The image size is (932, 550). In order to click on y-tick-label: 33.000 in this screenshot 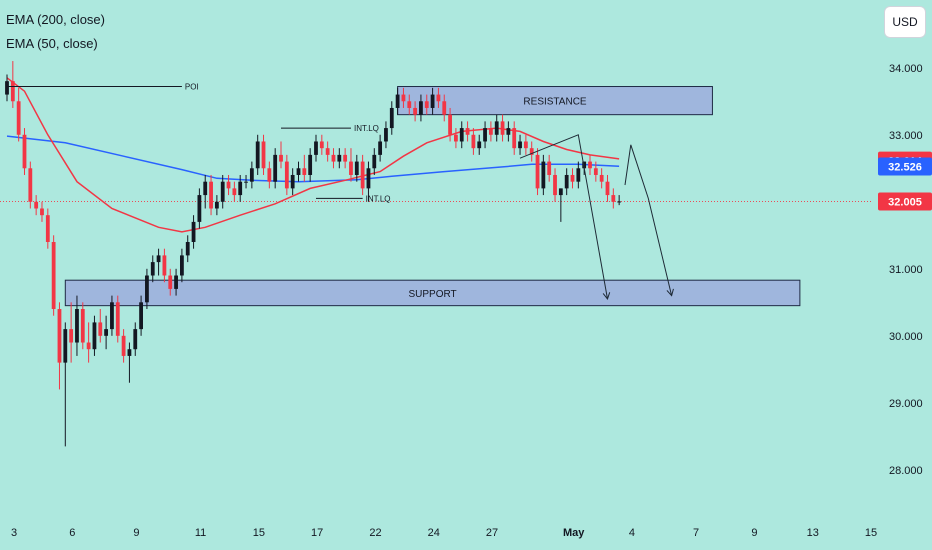, I will do `click(906, 136)`.